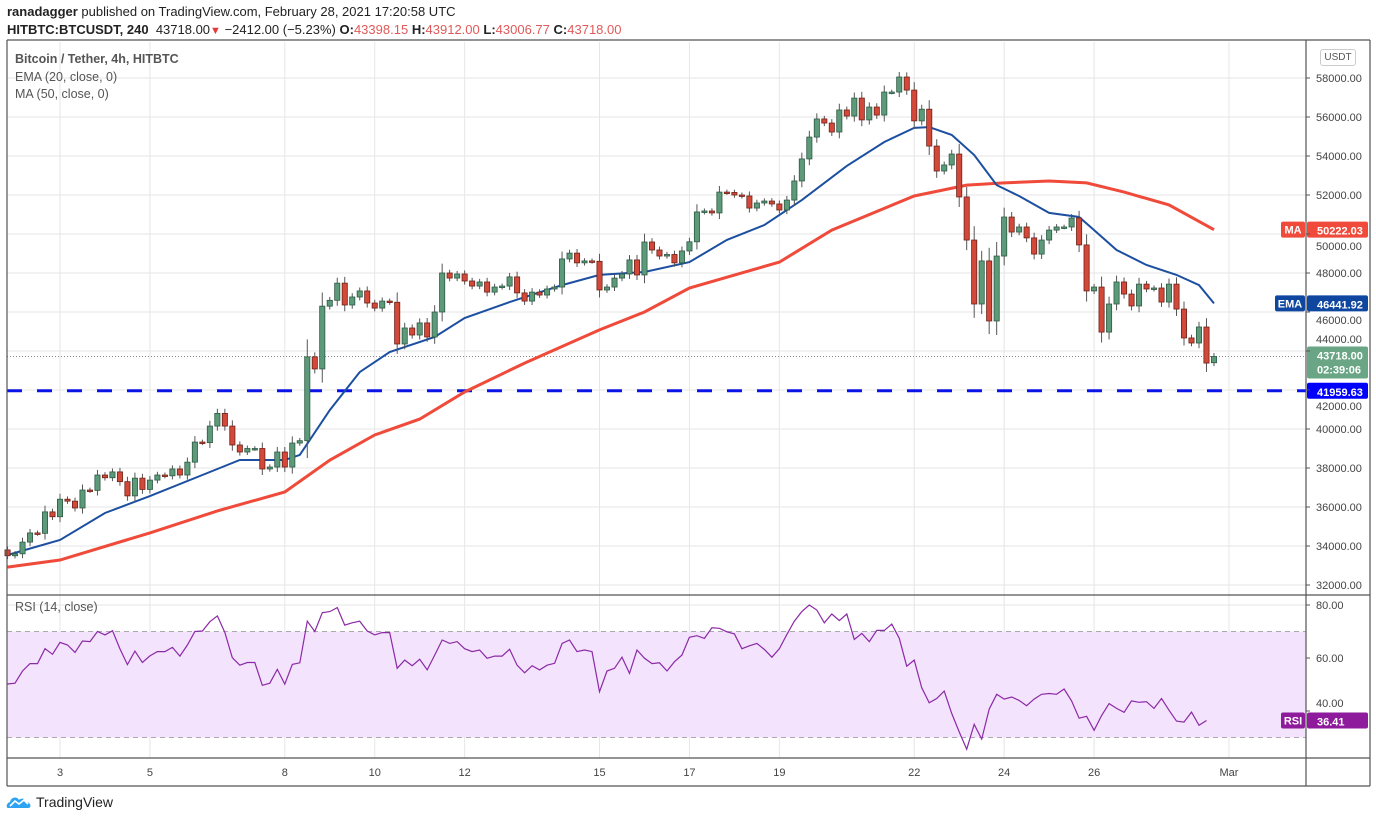  What do you see at coordinates (1330, 659) in the screenshot?
I see `rsi-tick-label: 60.00` at bounding box center [1330, 659].